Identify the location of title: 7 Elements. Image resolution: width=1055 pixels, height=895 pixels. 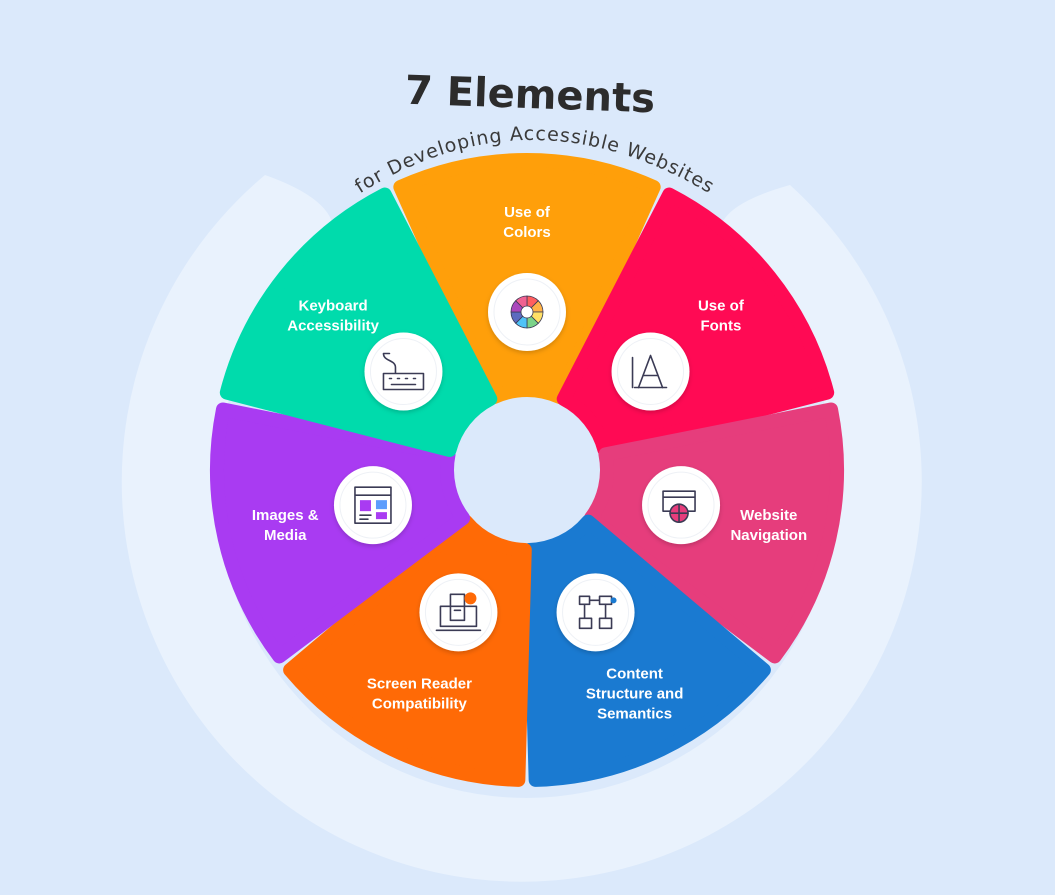
(530, 95).